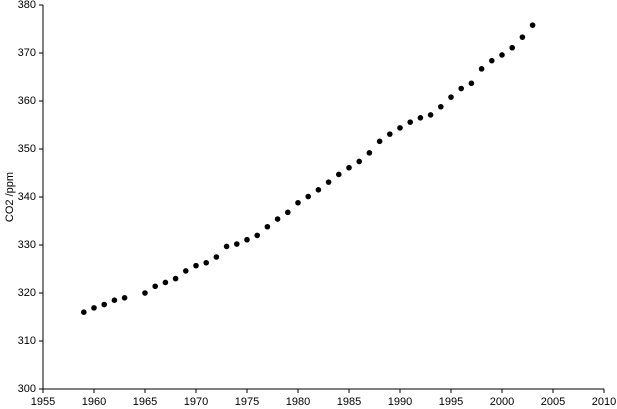 The height and width of the screenshot is (409, 617). Describe the element at coordinates (298, 402) in the screenshot. I see `x-tick-label: 1980` at that location.